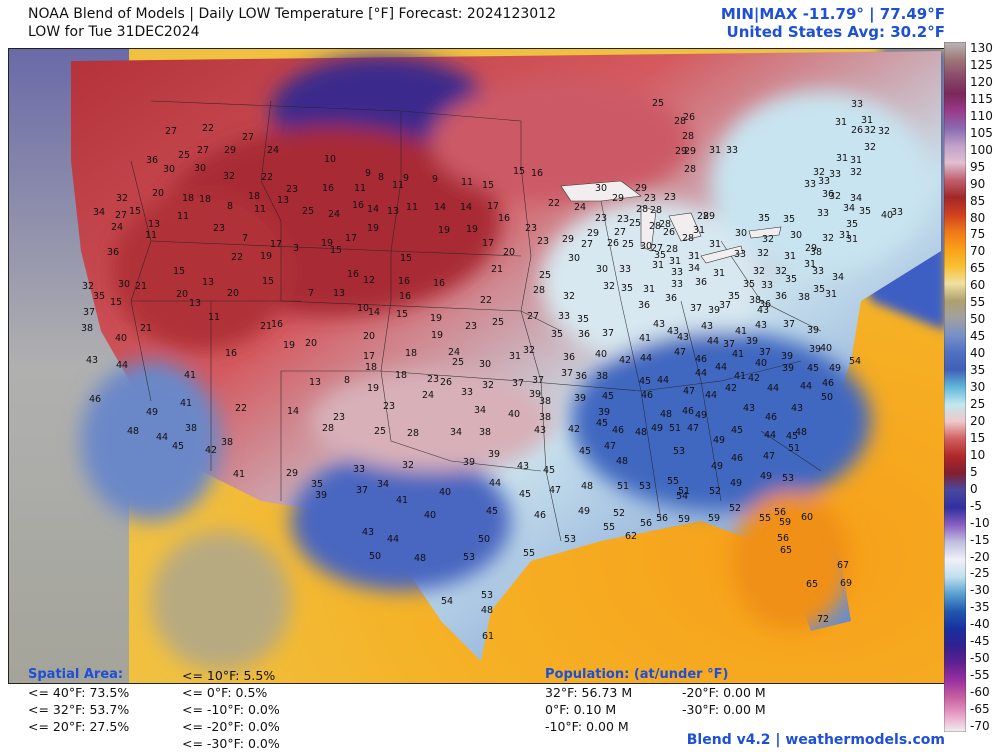  Describe the element at coordinates (484, 539) in the screenshot. I see `temperature-value: 50` at that location.